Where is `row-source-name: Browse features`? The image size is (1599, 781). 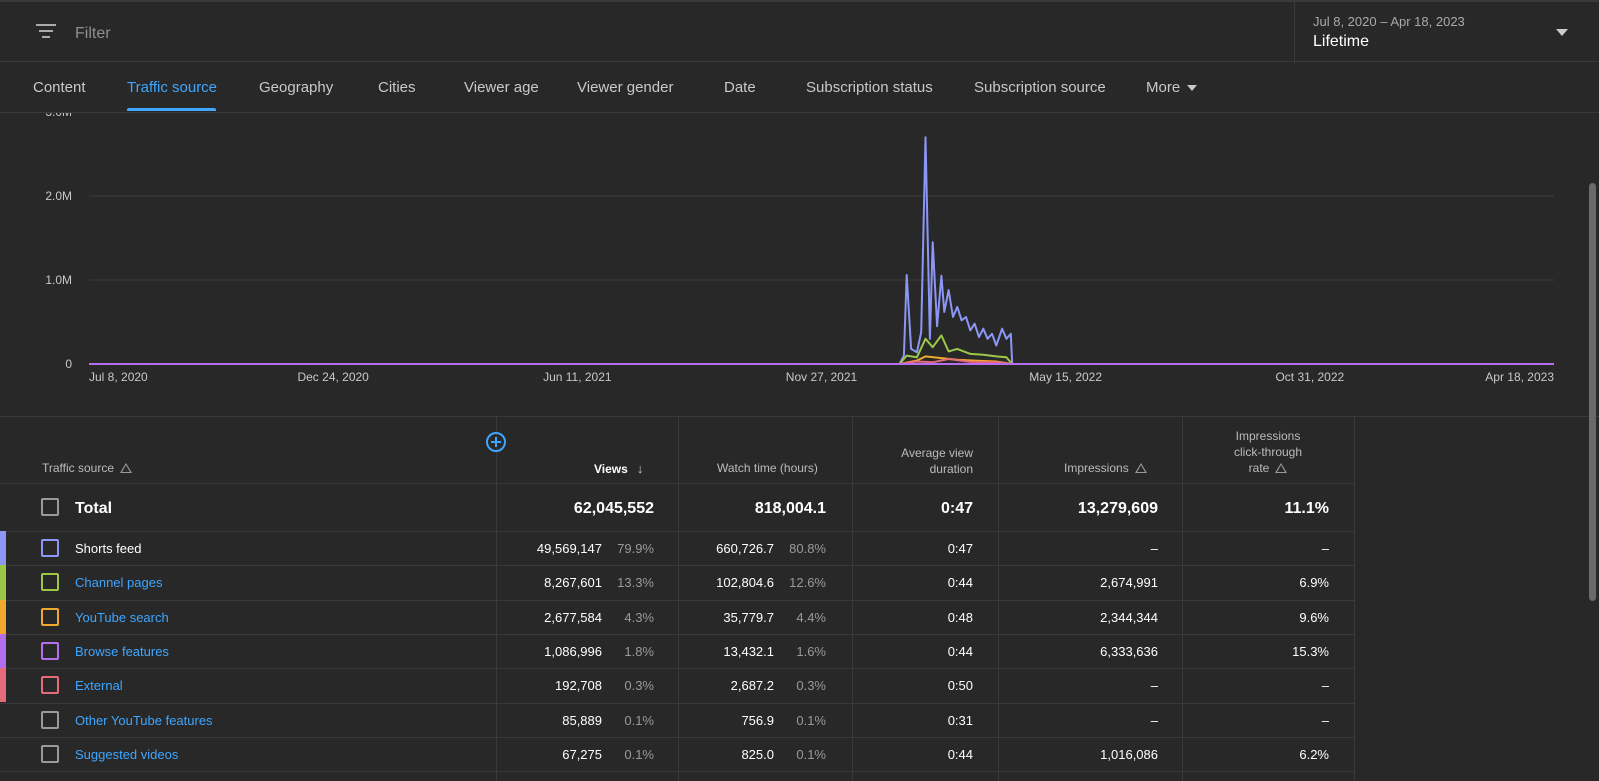 row-source-name: Browse features is located at coordinates (122, 651).